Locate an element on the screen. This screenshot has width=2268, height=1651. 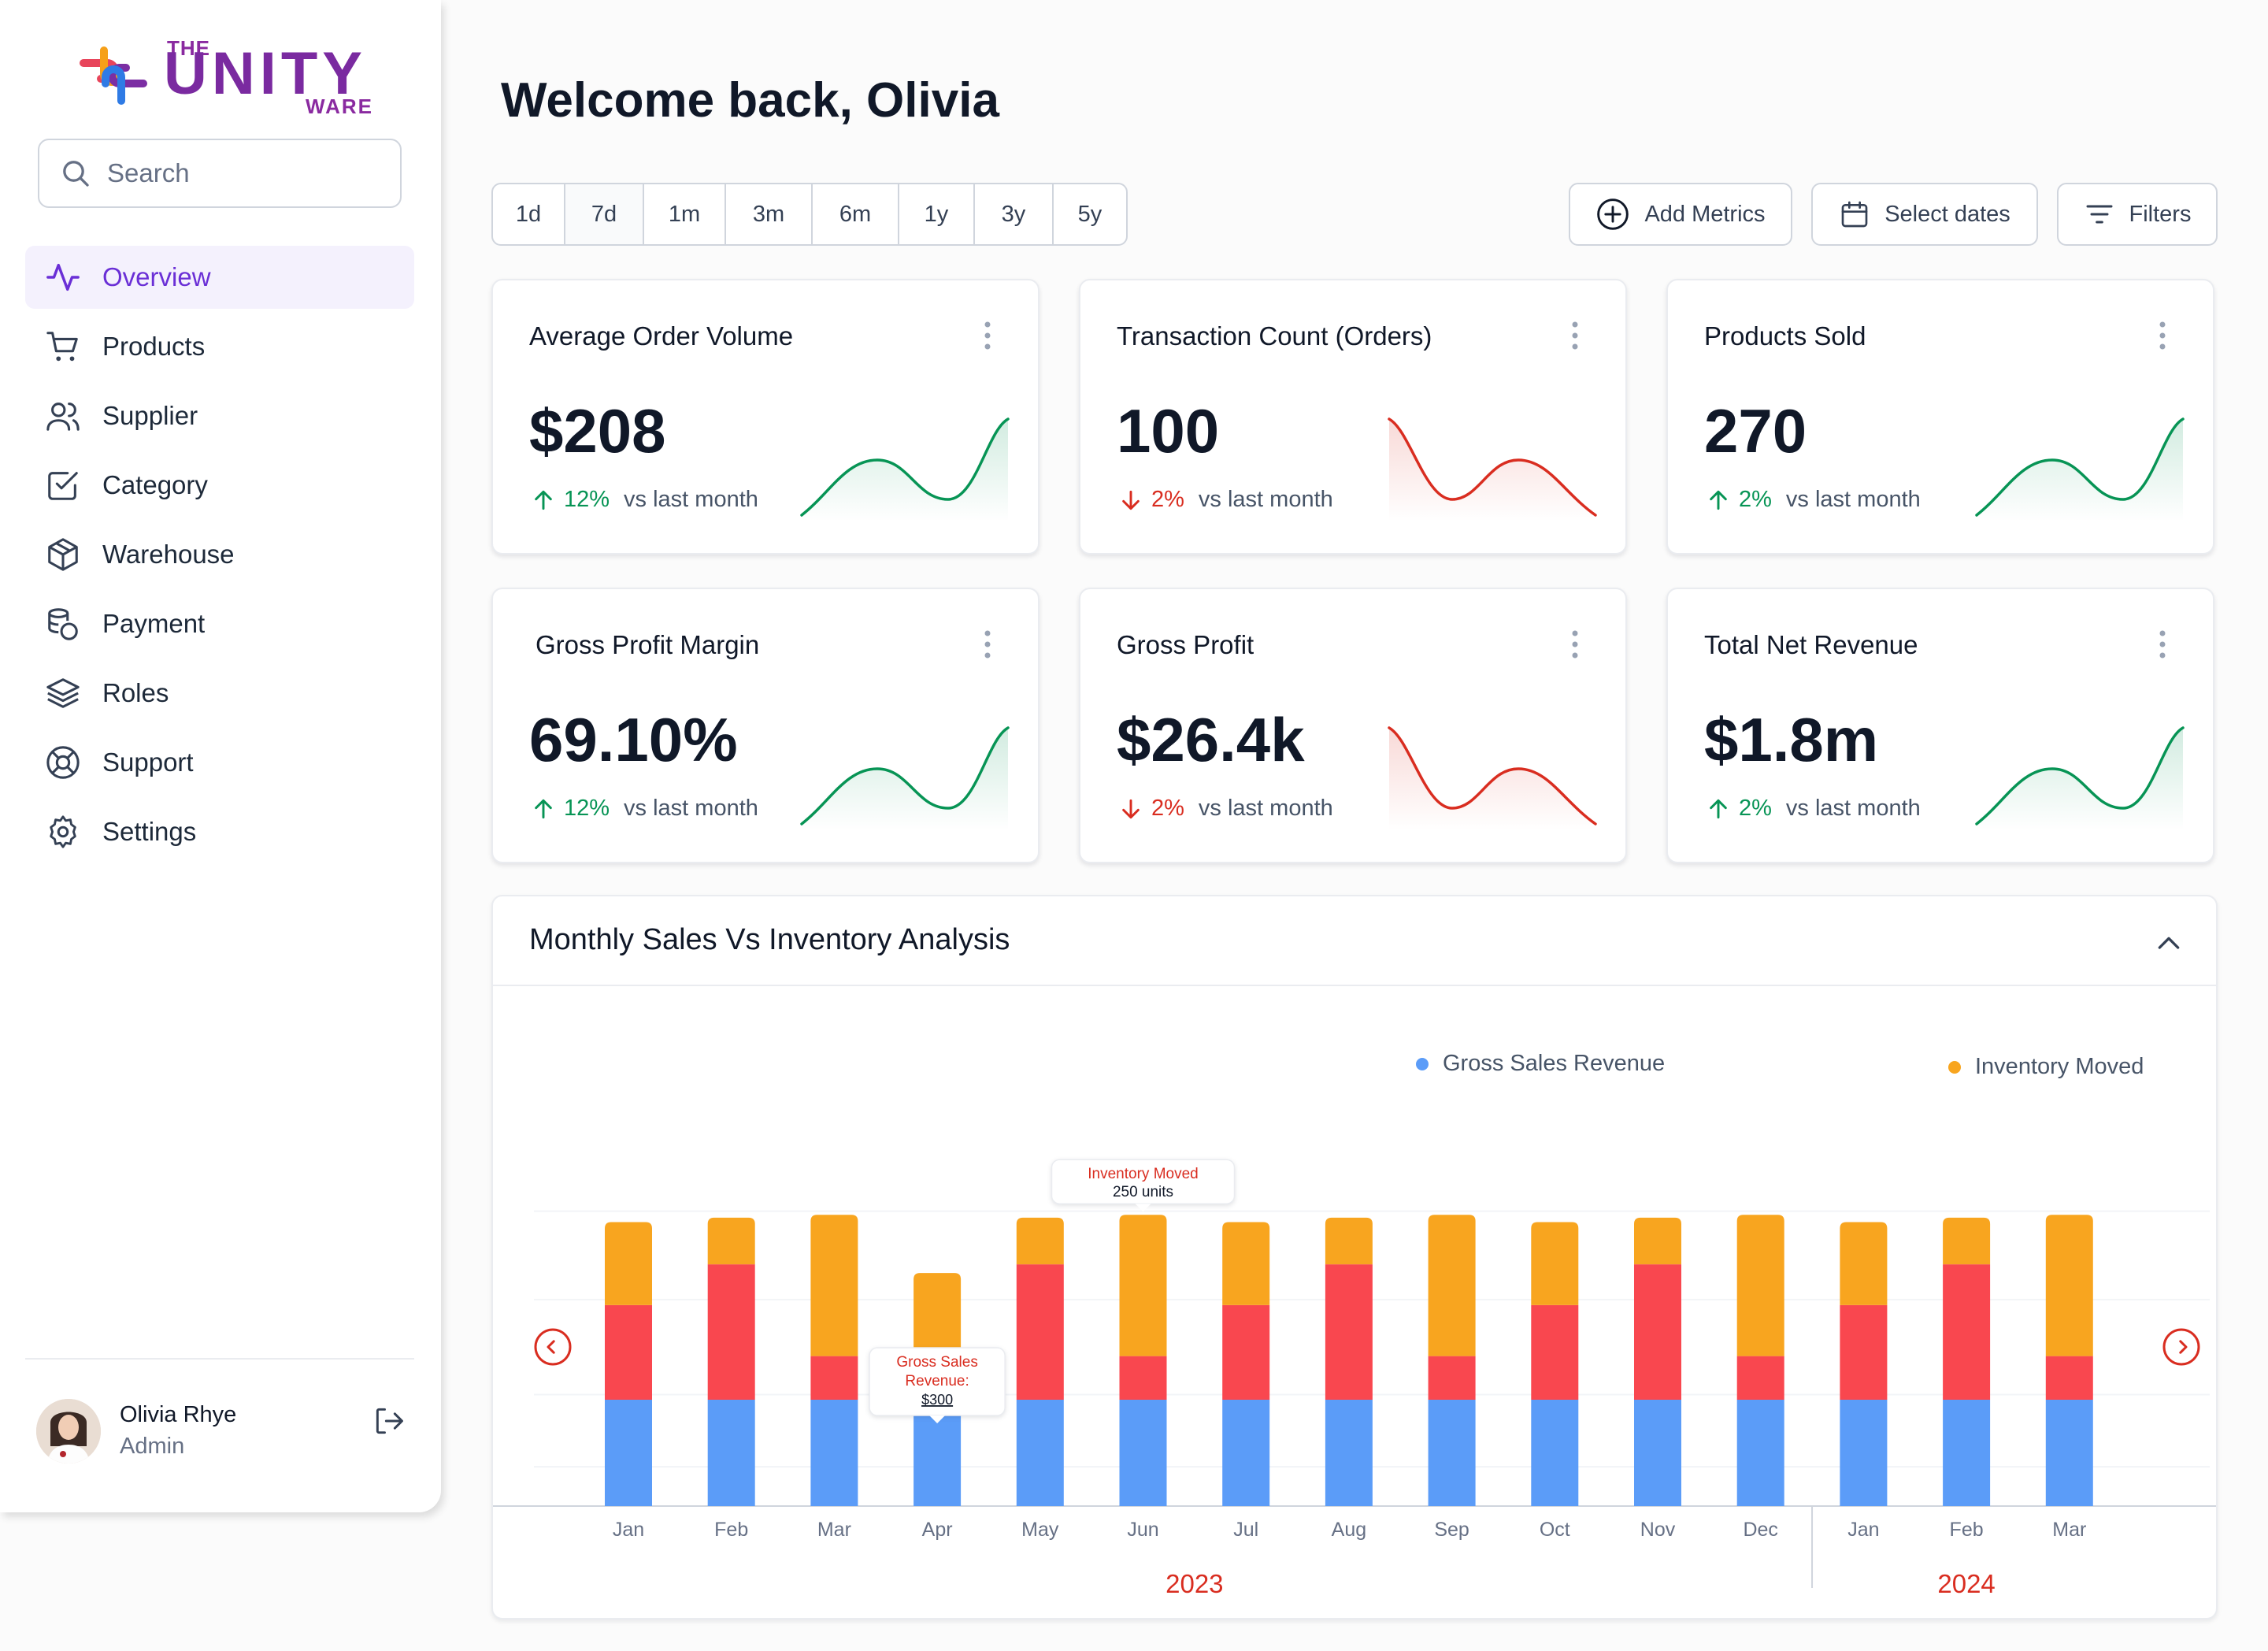
page-title: Welcome back, Olivia is located at coordinates (750, 101).